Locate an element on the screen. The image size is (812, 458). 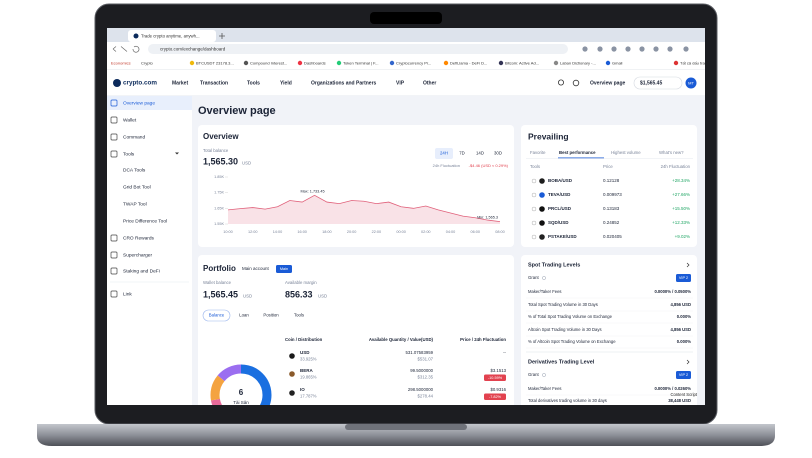
sidebar-item: Overview page is located at coordinates (139, 103).